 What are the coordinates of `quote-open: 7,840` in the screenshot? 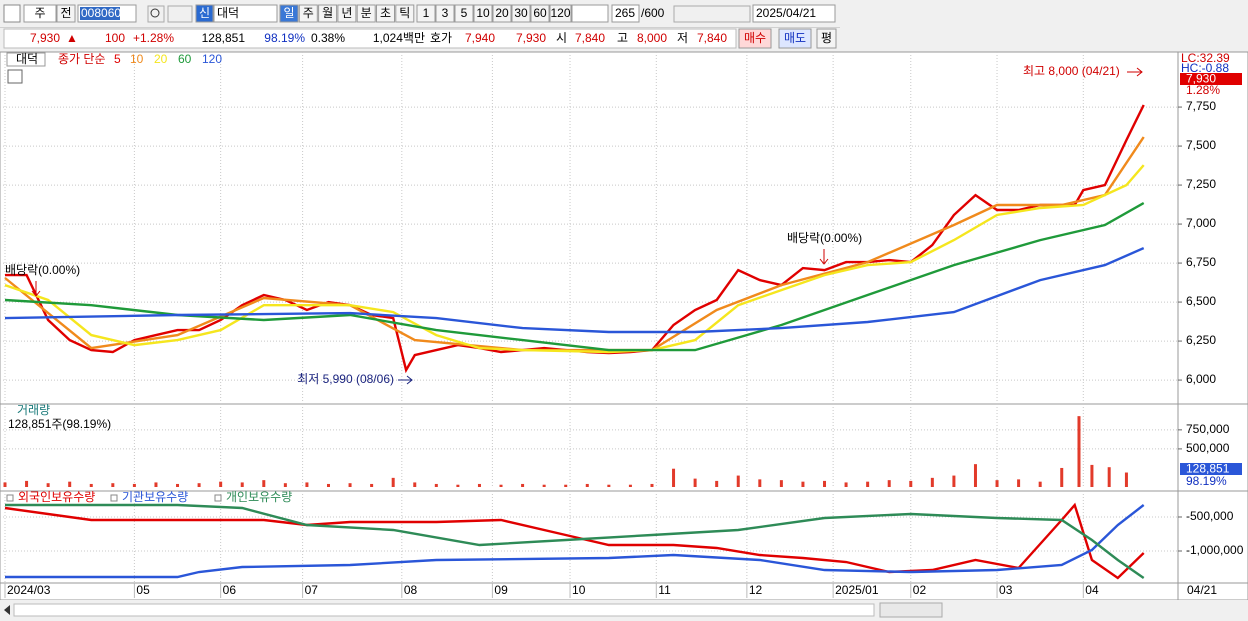 It's located at (590, 38).